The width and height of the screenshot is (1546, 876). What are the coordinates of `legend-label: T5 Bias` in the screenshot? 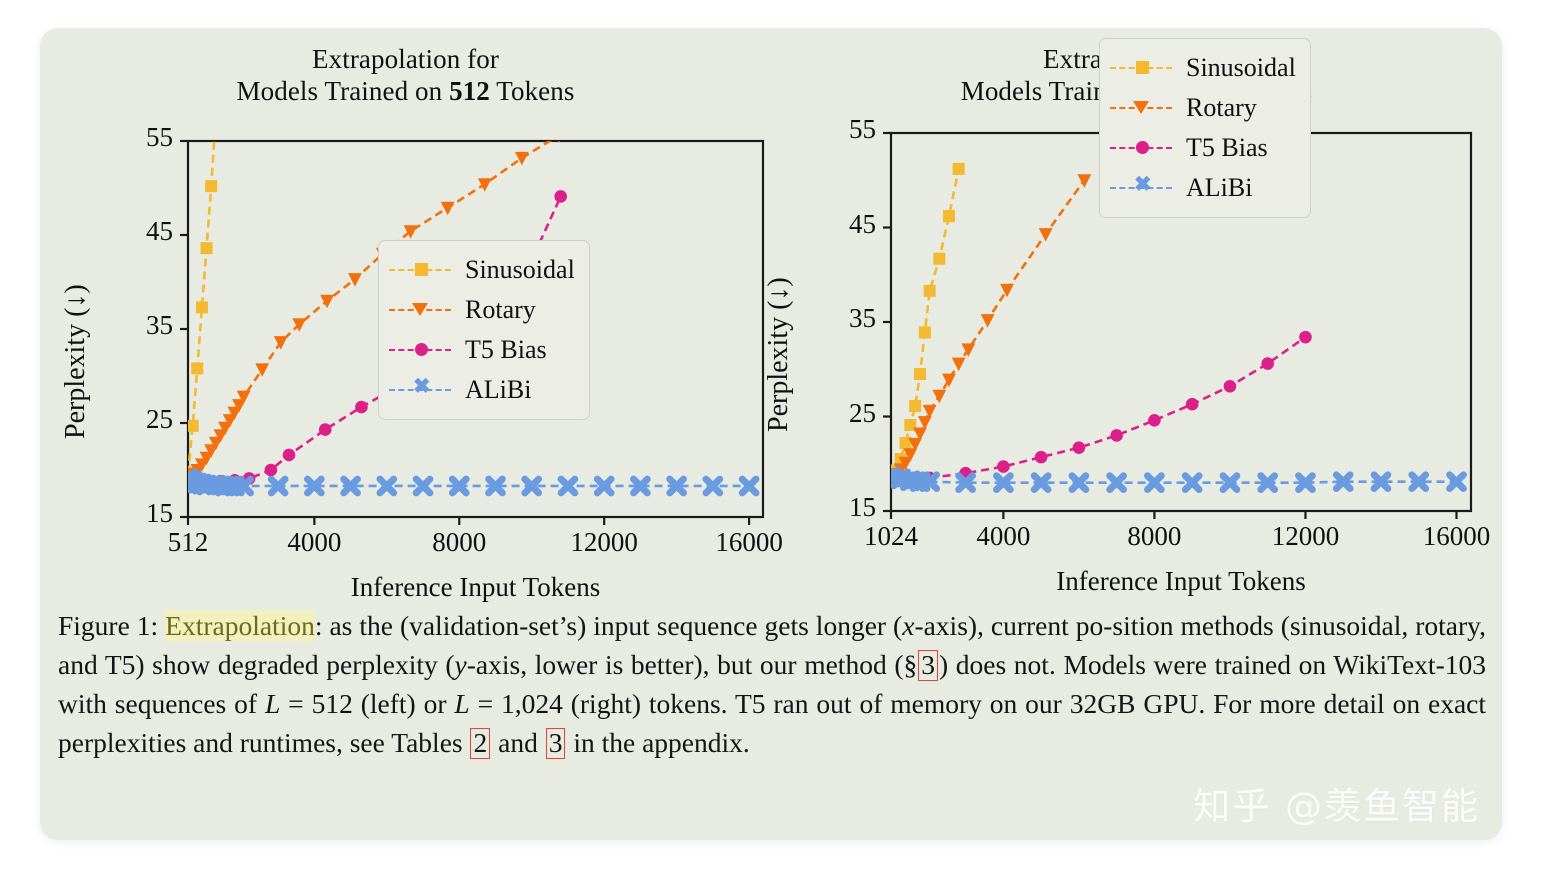 It's located at (506, 349).